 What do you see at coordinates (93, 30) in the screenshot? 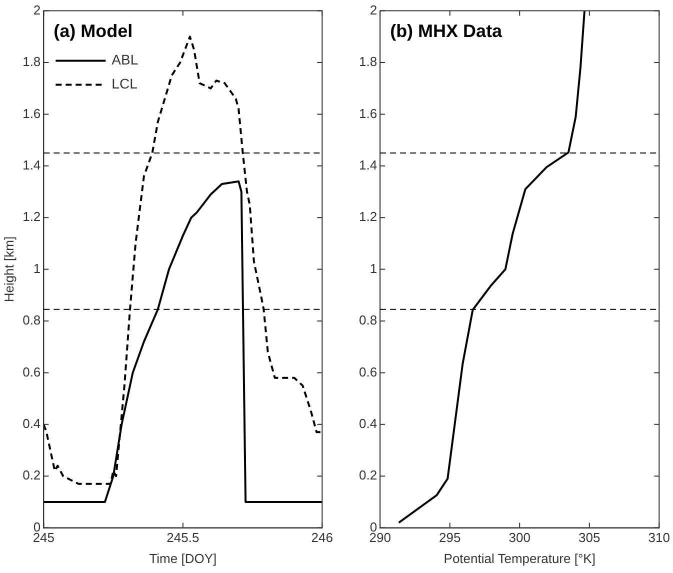
I see `text: (a) Model` at bounding box center [93, 30].